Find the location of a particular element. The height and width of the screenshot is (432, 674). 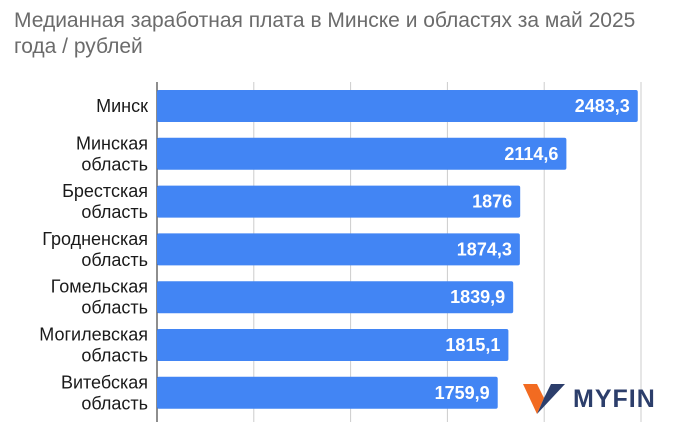

category-label: Минская is located at coordinates (112, 143).